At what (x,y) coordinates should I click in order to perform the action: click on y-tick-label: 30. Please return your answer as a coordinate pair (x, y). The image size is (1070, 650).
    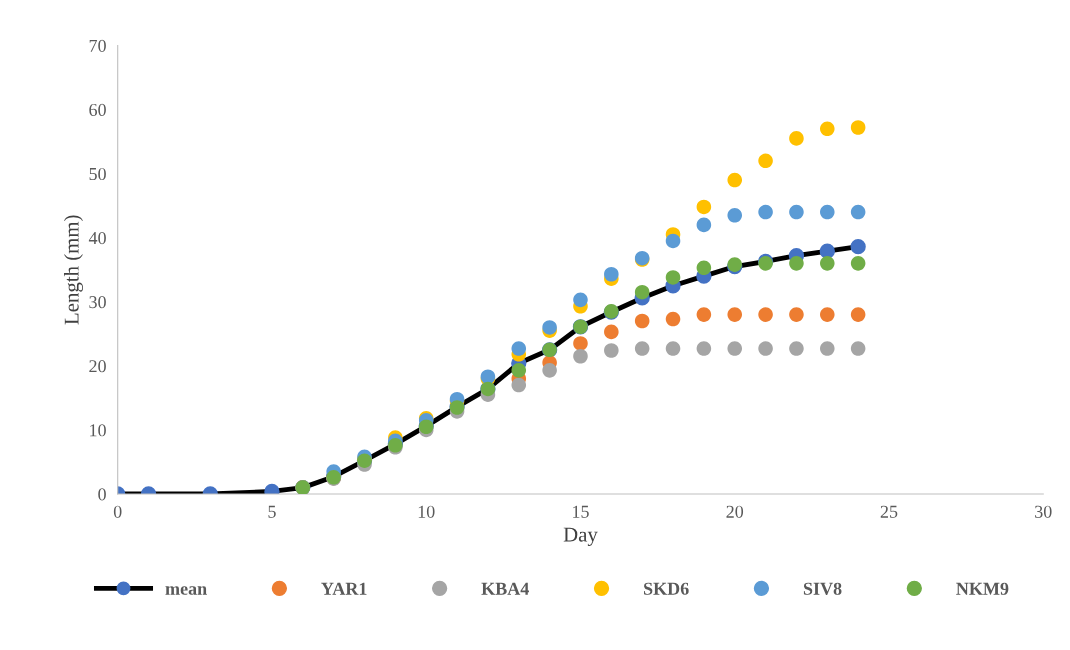
    Looking at the image, I should click on (97, 302).